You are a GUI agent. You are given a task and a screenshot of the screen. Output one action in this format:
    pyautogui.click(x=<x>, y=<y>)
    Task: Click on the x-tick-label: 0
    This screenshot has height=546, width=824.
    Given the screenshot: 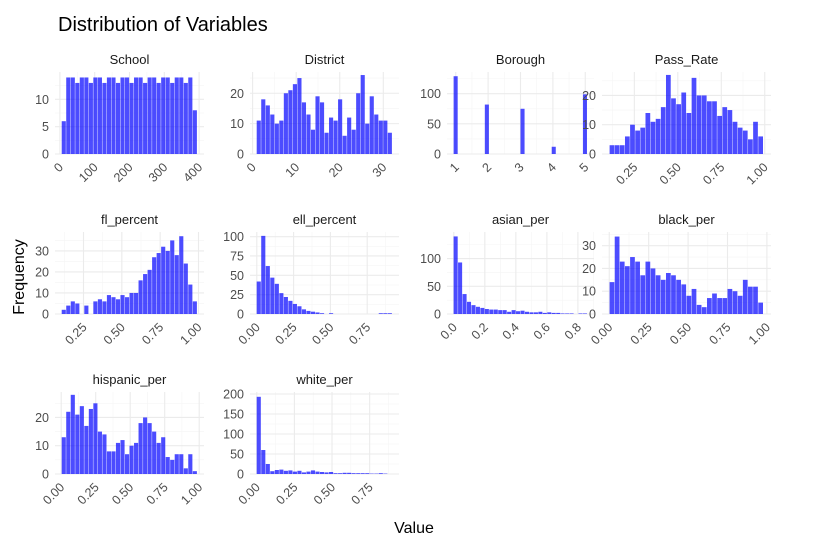 What is the action you would take?
    pyautogui.click(x=251, y=167)
    